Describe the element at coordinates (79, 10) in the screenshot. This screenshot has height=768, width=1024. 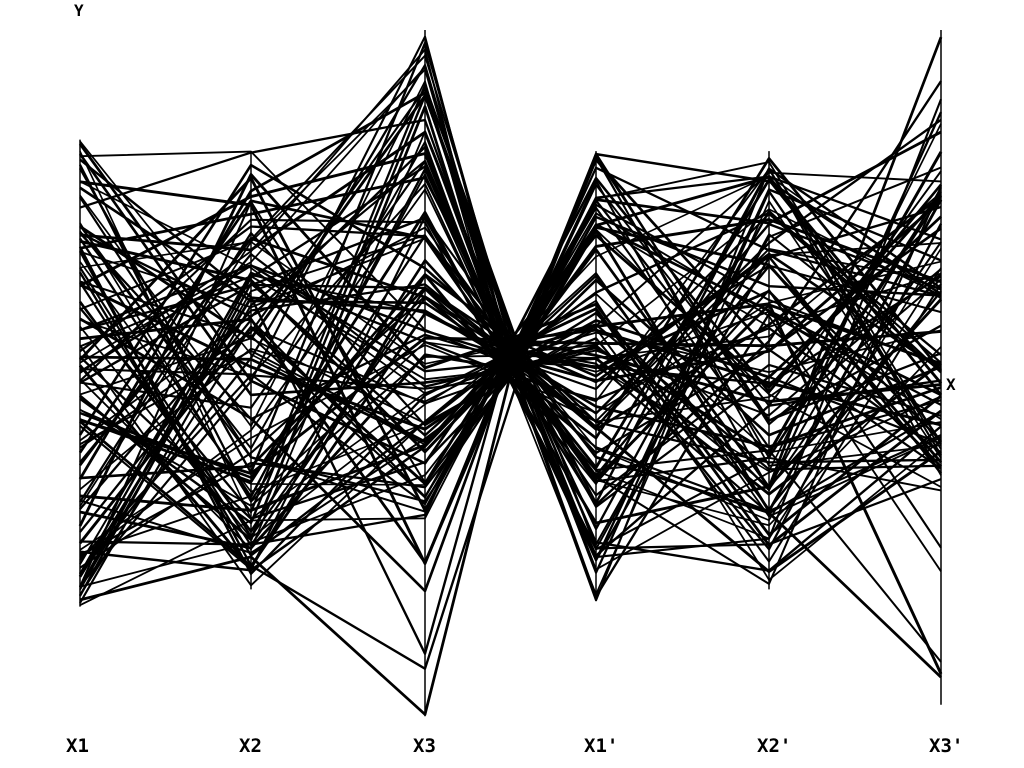
I see `y-axis-label: Y` at that location.